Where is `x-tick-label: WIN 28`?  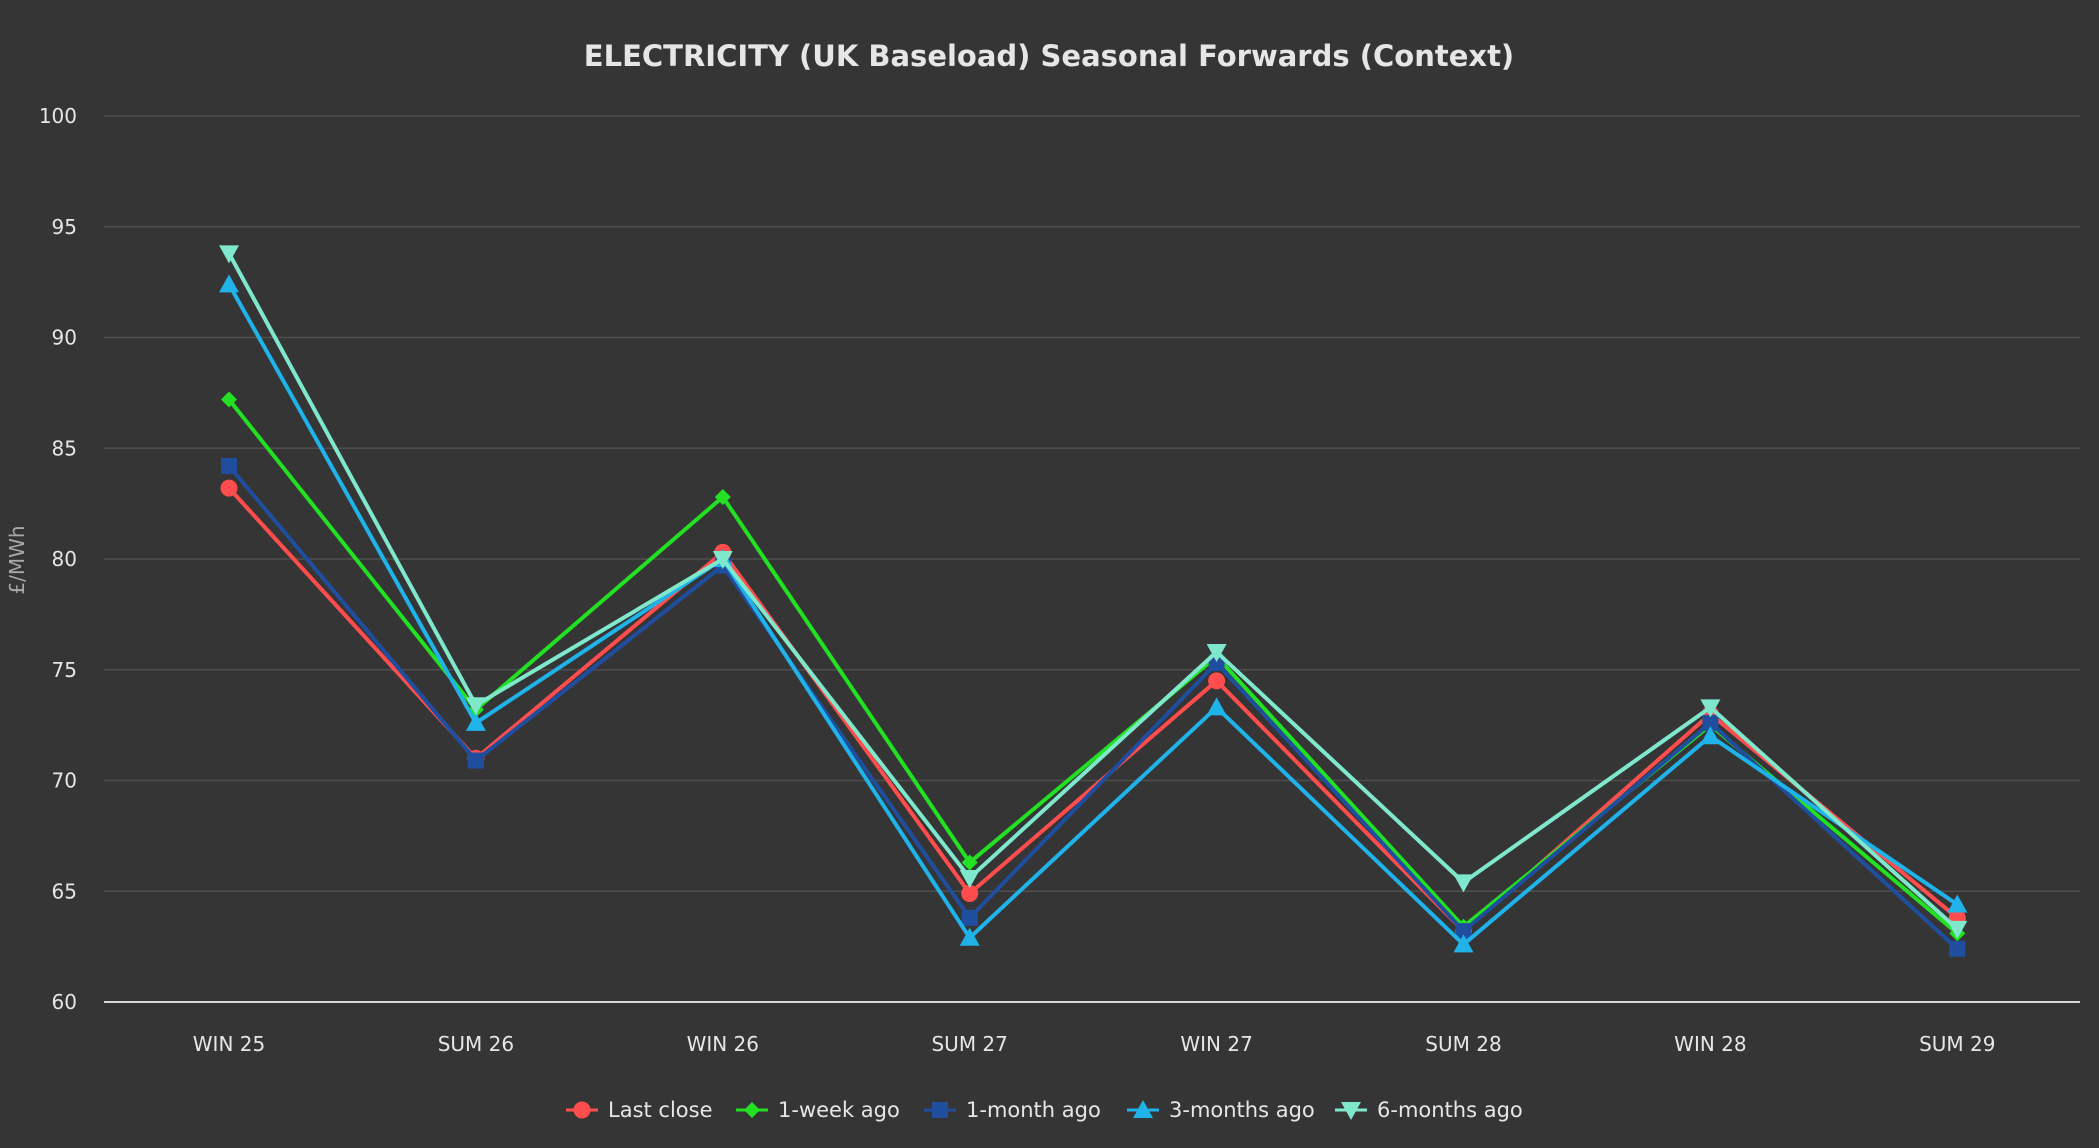 x-tick-label: WIN 28 is located at coordinates (1710, 1044).